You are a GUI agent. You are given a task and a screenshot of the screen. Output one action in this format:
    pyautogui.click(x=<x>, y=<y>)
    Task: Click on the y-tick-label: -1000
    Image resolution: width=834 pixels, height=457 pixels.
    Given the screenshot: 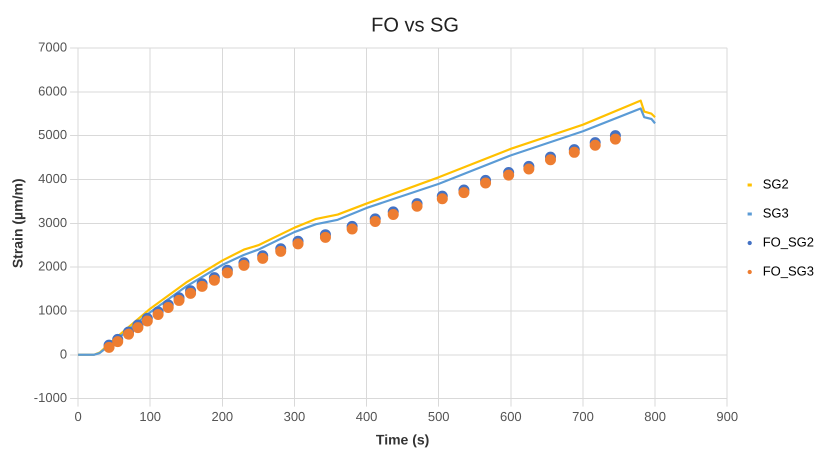 What is the action you would take?
    pyautogui.click(x=51, y=398)
    